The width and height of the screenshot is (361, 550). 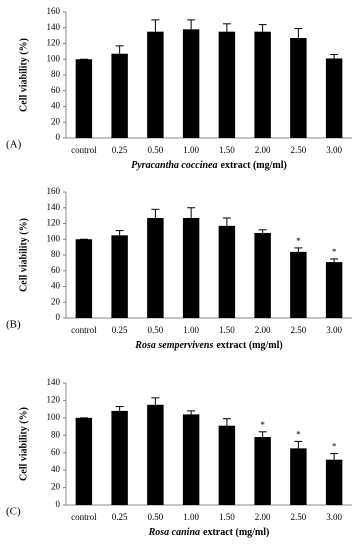 I want to click on x-axis-label-species: Rosa canina, so click(x=174, y=532).